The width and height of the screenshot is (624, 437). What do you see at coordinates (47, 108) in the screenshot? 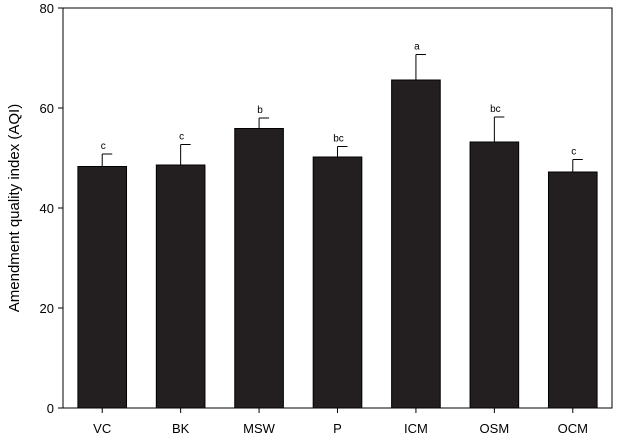
I see `y-tick-label: 60` at bounding box center [47, 108].